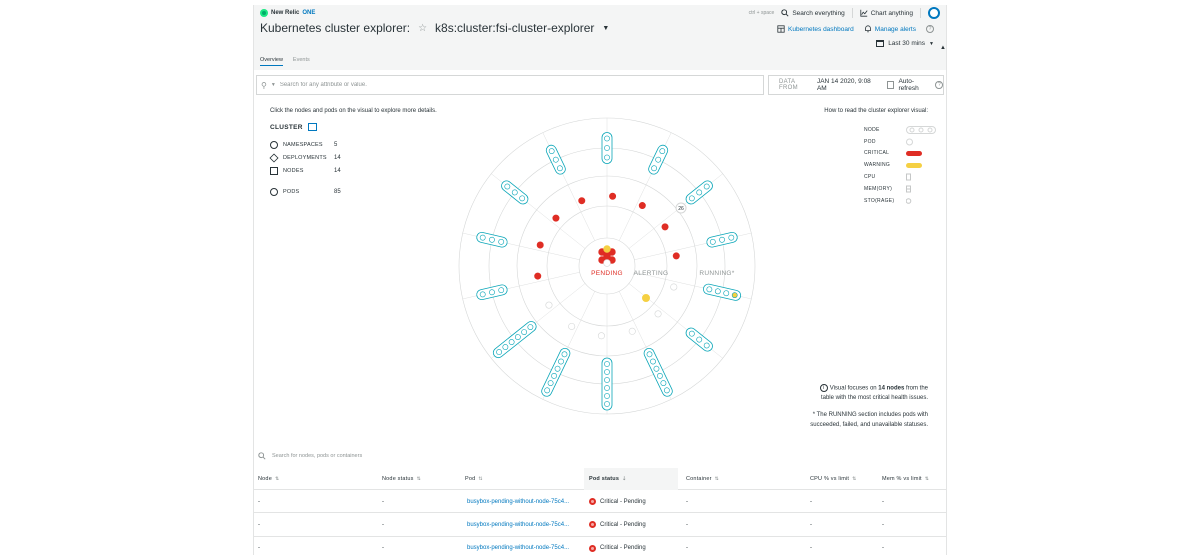  What do you see at coordinates (702, 479) in the screenshot?
I see `column-header-container: Container ⇅` at bounding box center [702, 479].